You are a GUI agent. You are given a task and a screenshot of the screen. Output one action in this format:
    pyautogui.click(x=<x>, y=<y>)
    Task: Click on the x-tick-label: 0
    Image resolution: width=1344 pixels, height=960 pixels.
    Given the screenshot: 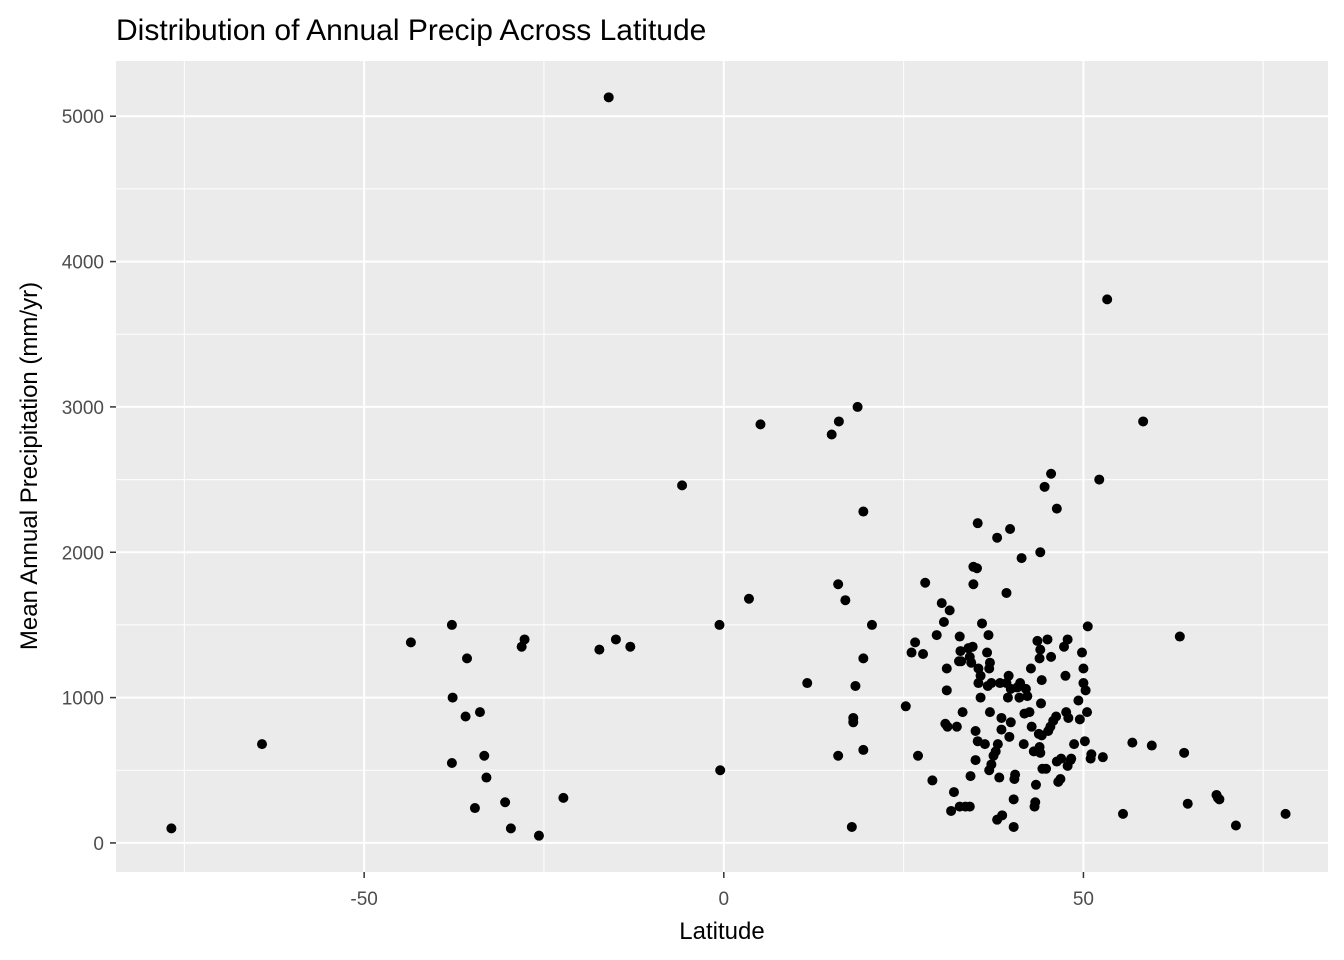 What is the action you would take?
    pyautogui.click(x=724, y=899)
    